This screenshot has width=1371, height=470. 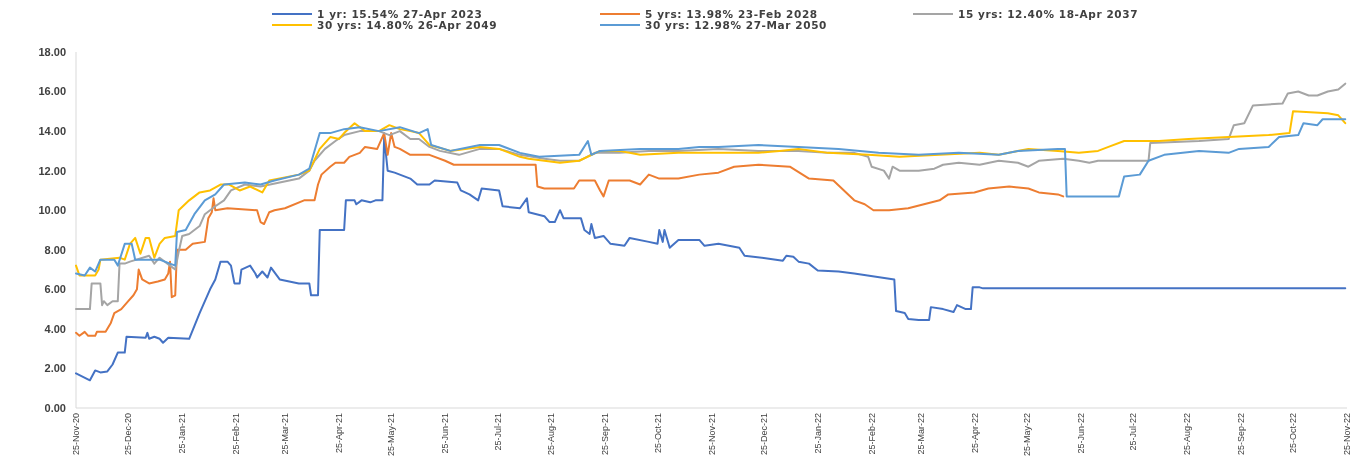 I want to click on x-tick-label: 25-Jan-22, so click(x=817, y=433).